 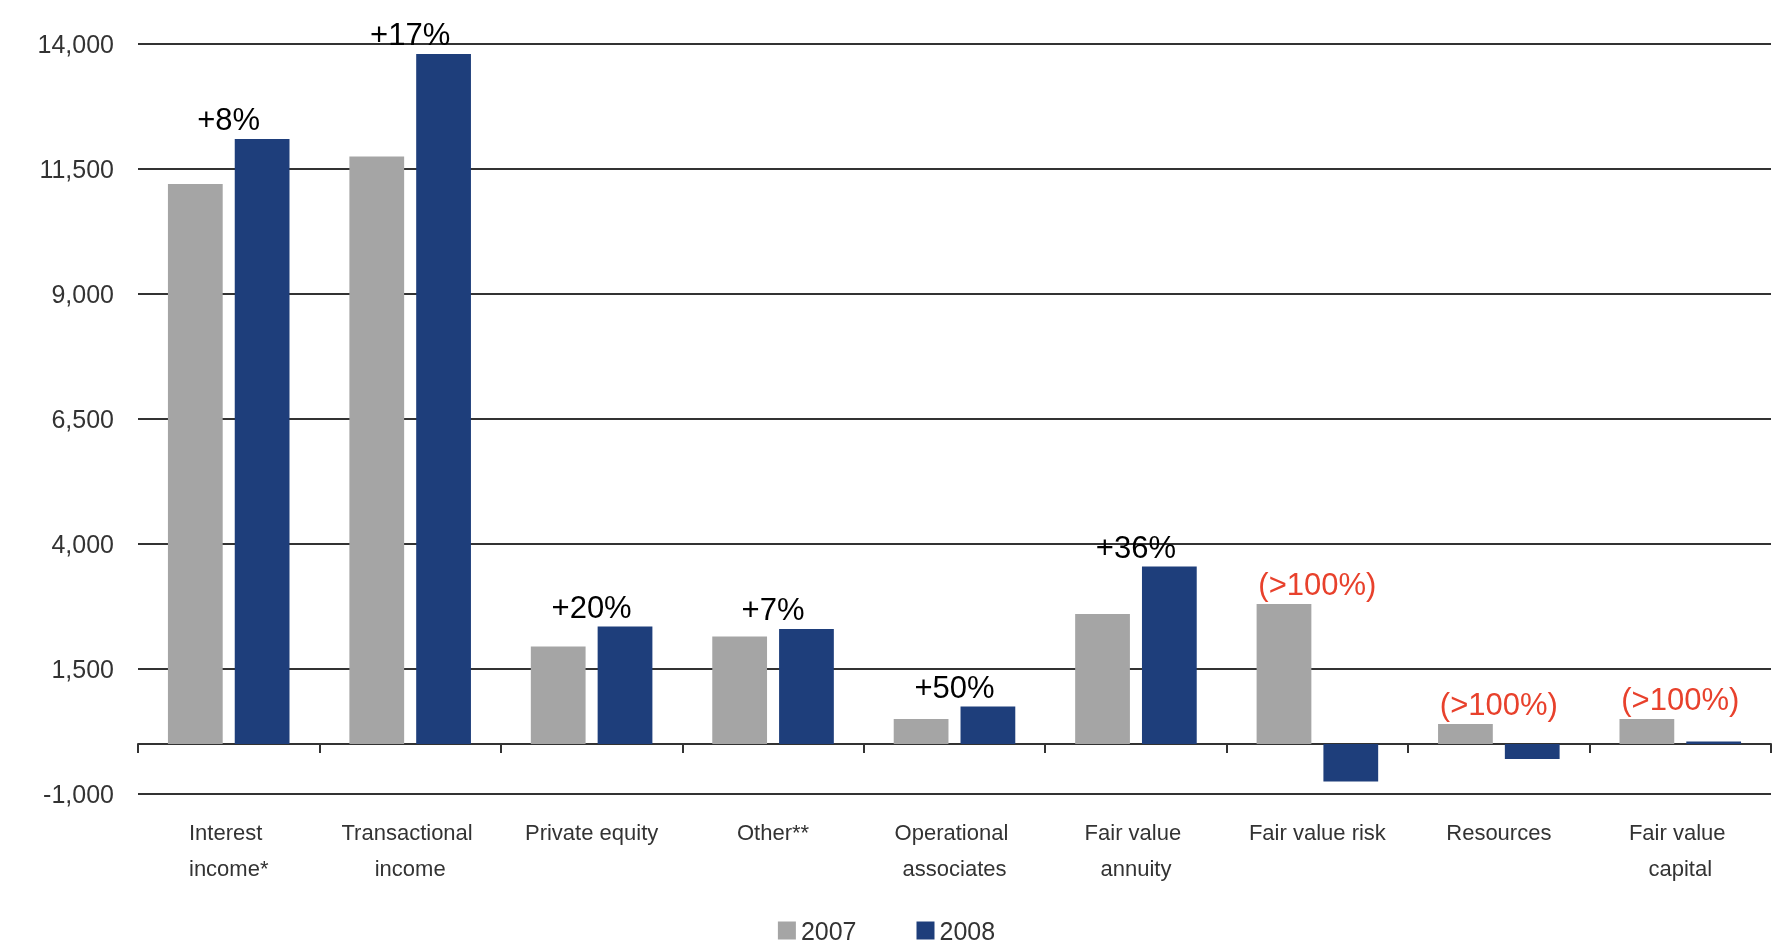 I want to click on x-tick-label: Operational associates, so click(x=954, y=850).